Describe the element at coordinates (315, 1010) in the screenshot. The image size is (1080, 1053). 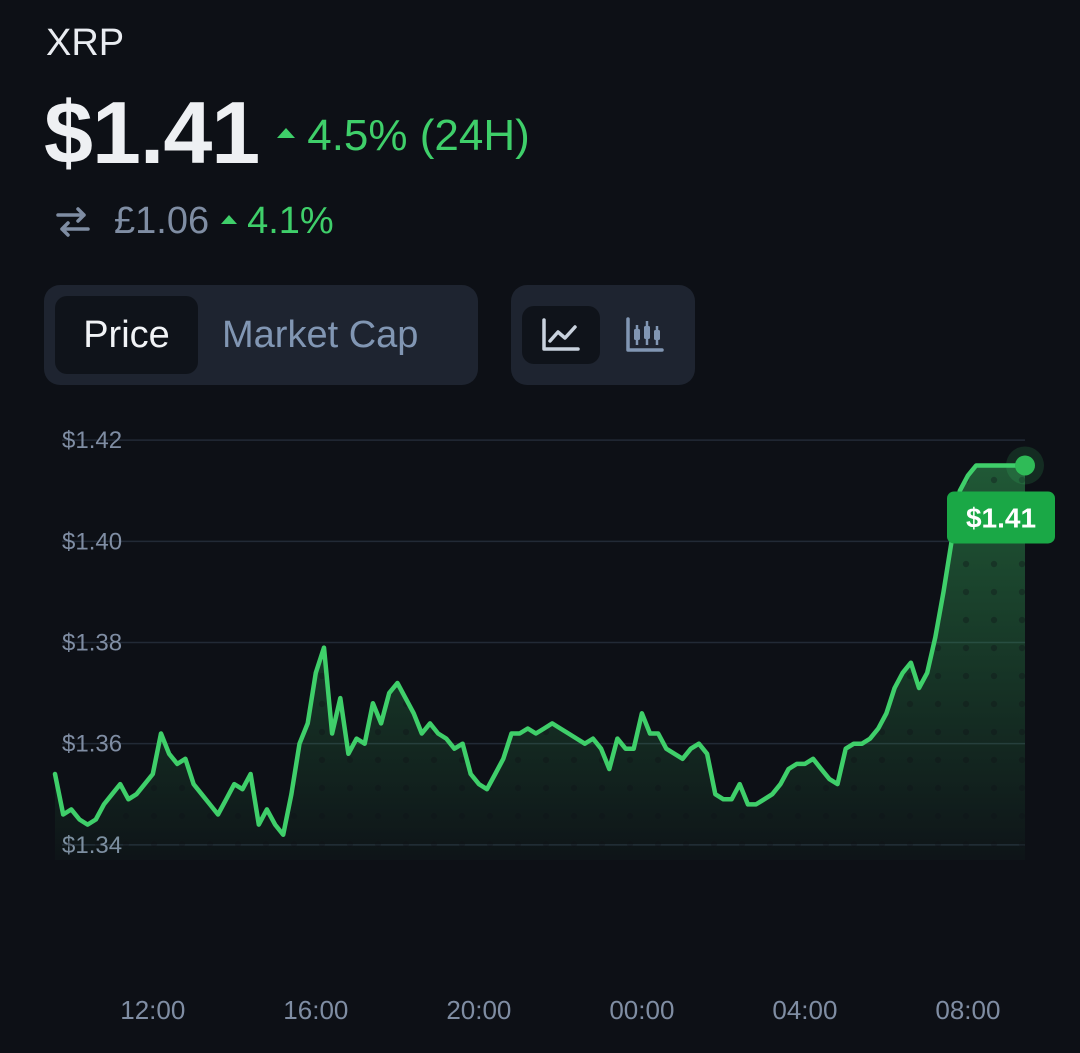
I see `x-tick-label: 16:00` at that location.